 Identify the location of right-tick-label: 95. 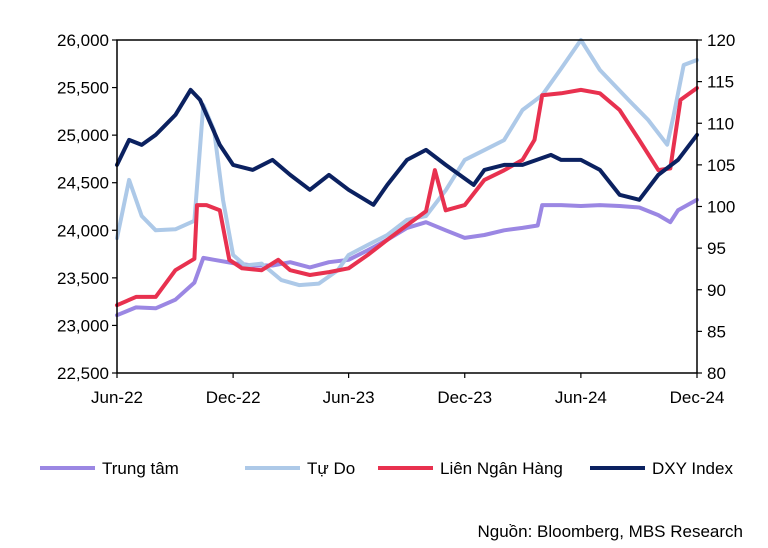
(716, 248).